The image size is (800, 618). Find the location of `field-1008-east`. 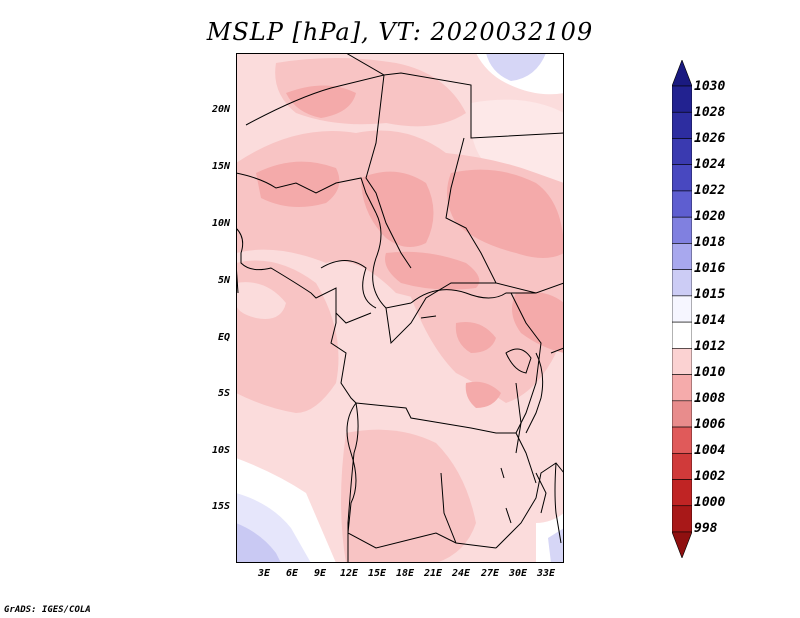

field-1008-east is located at coordinates (538, 322).